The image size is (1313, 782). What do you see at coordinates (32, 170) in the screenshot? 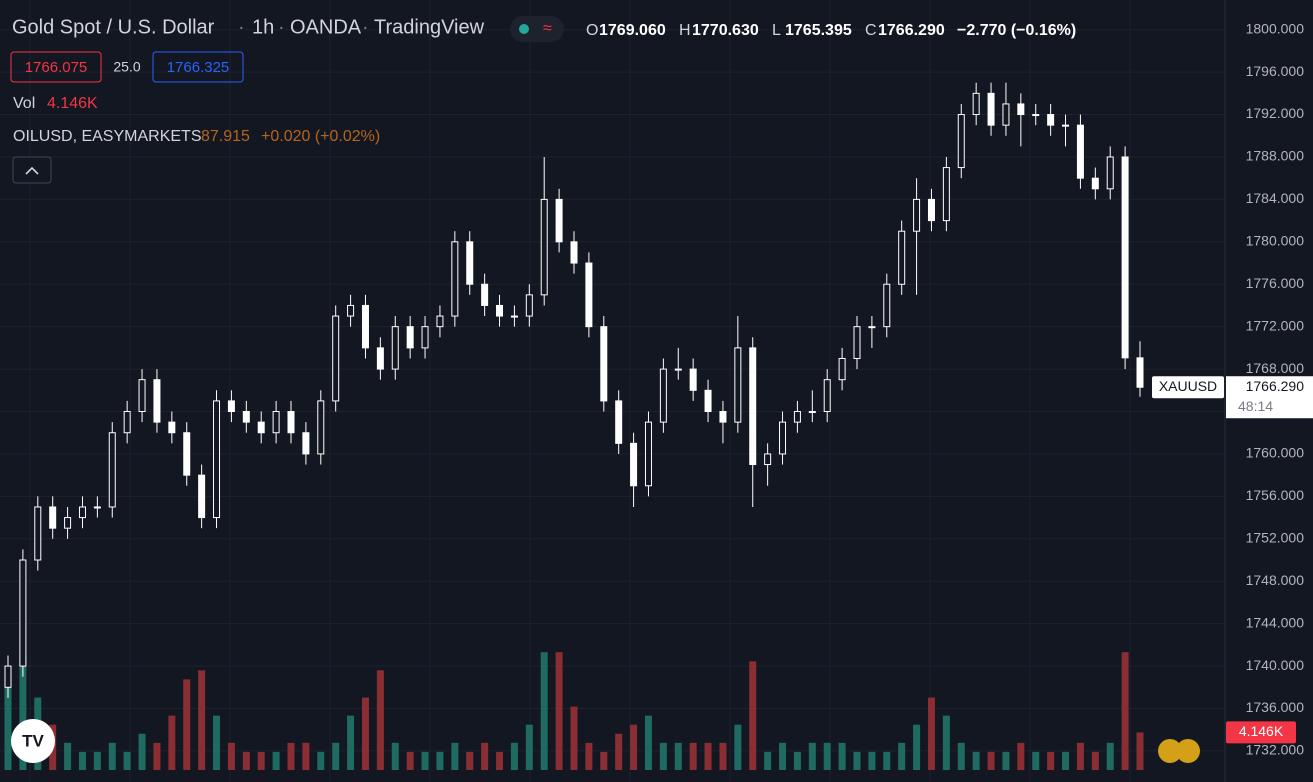
I see `collapse-button` at bounding box center [32, 170].